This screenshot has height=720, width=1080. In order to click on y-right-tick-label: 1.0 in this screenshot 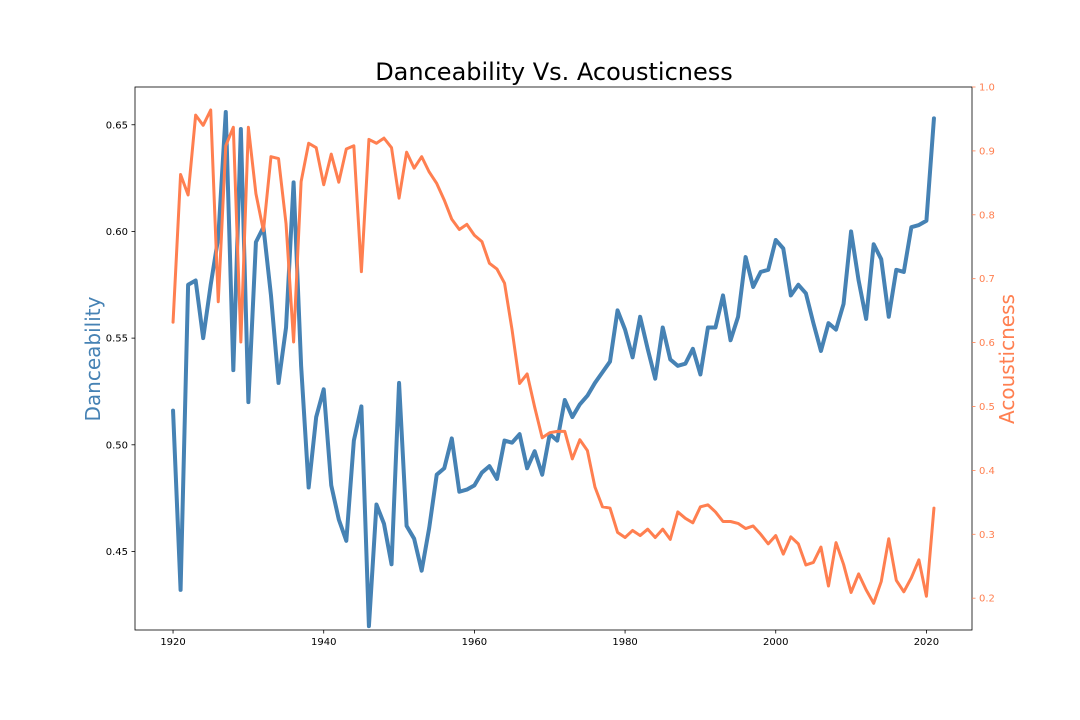, I will do `click(987, 88)`.